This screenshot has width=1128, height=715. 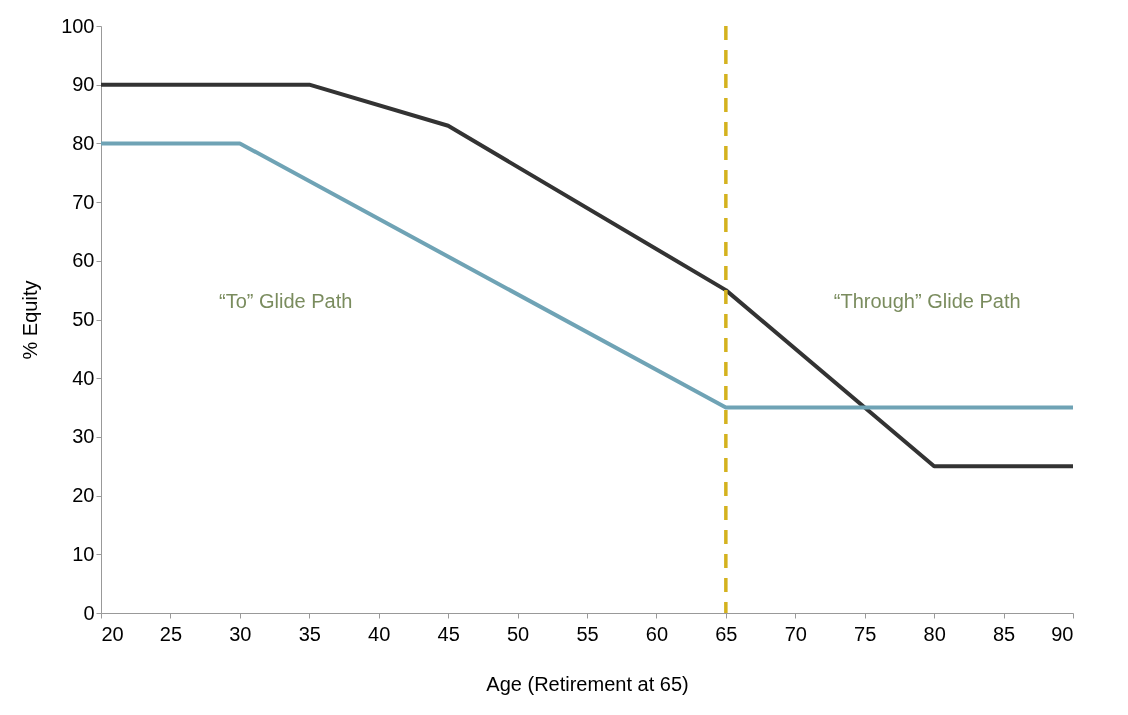 I want to click on x-tick-label: 35, so click(x=309, y=633).